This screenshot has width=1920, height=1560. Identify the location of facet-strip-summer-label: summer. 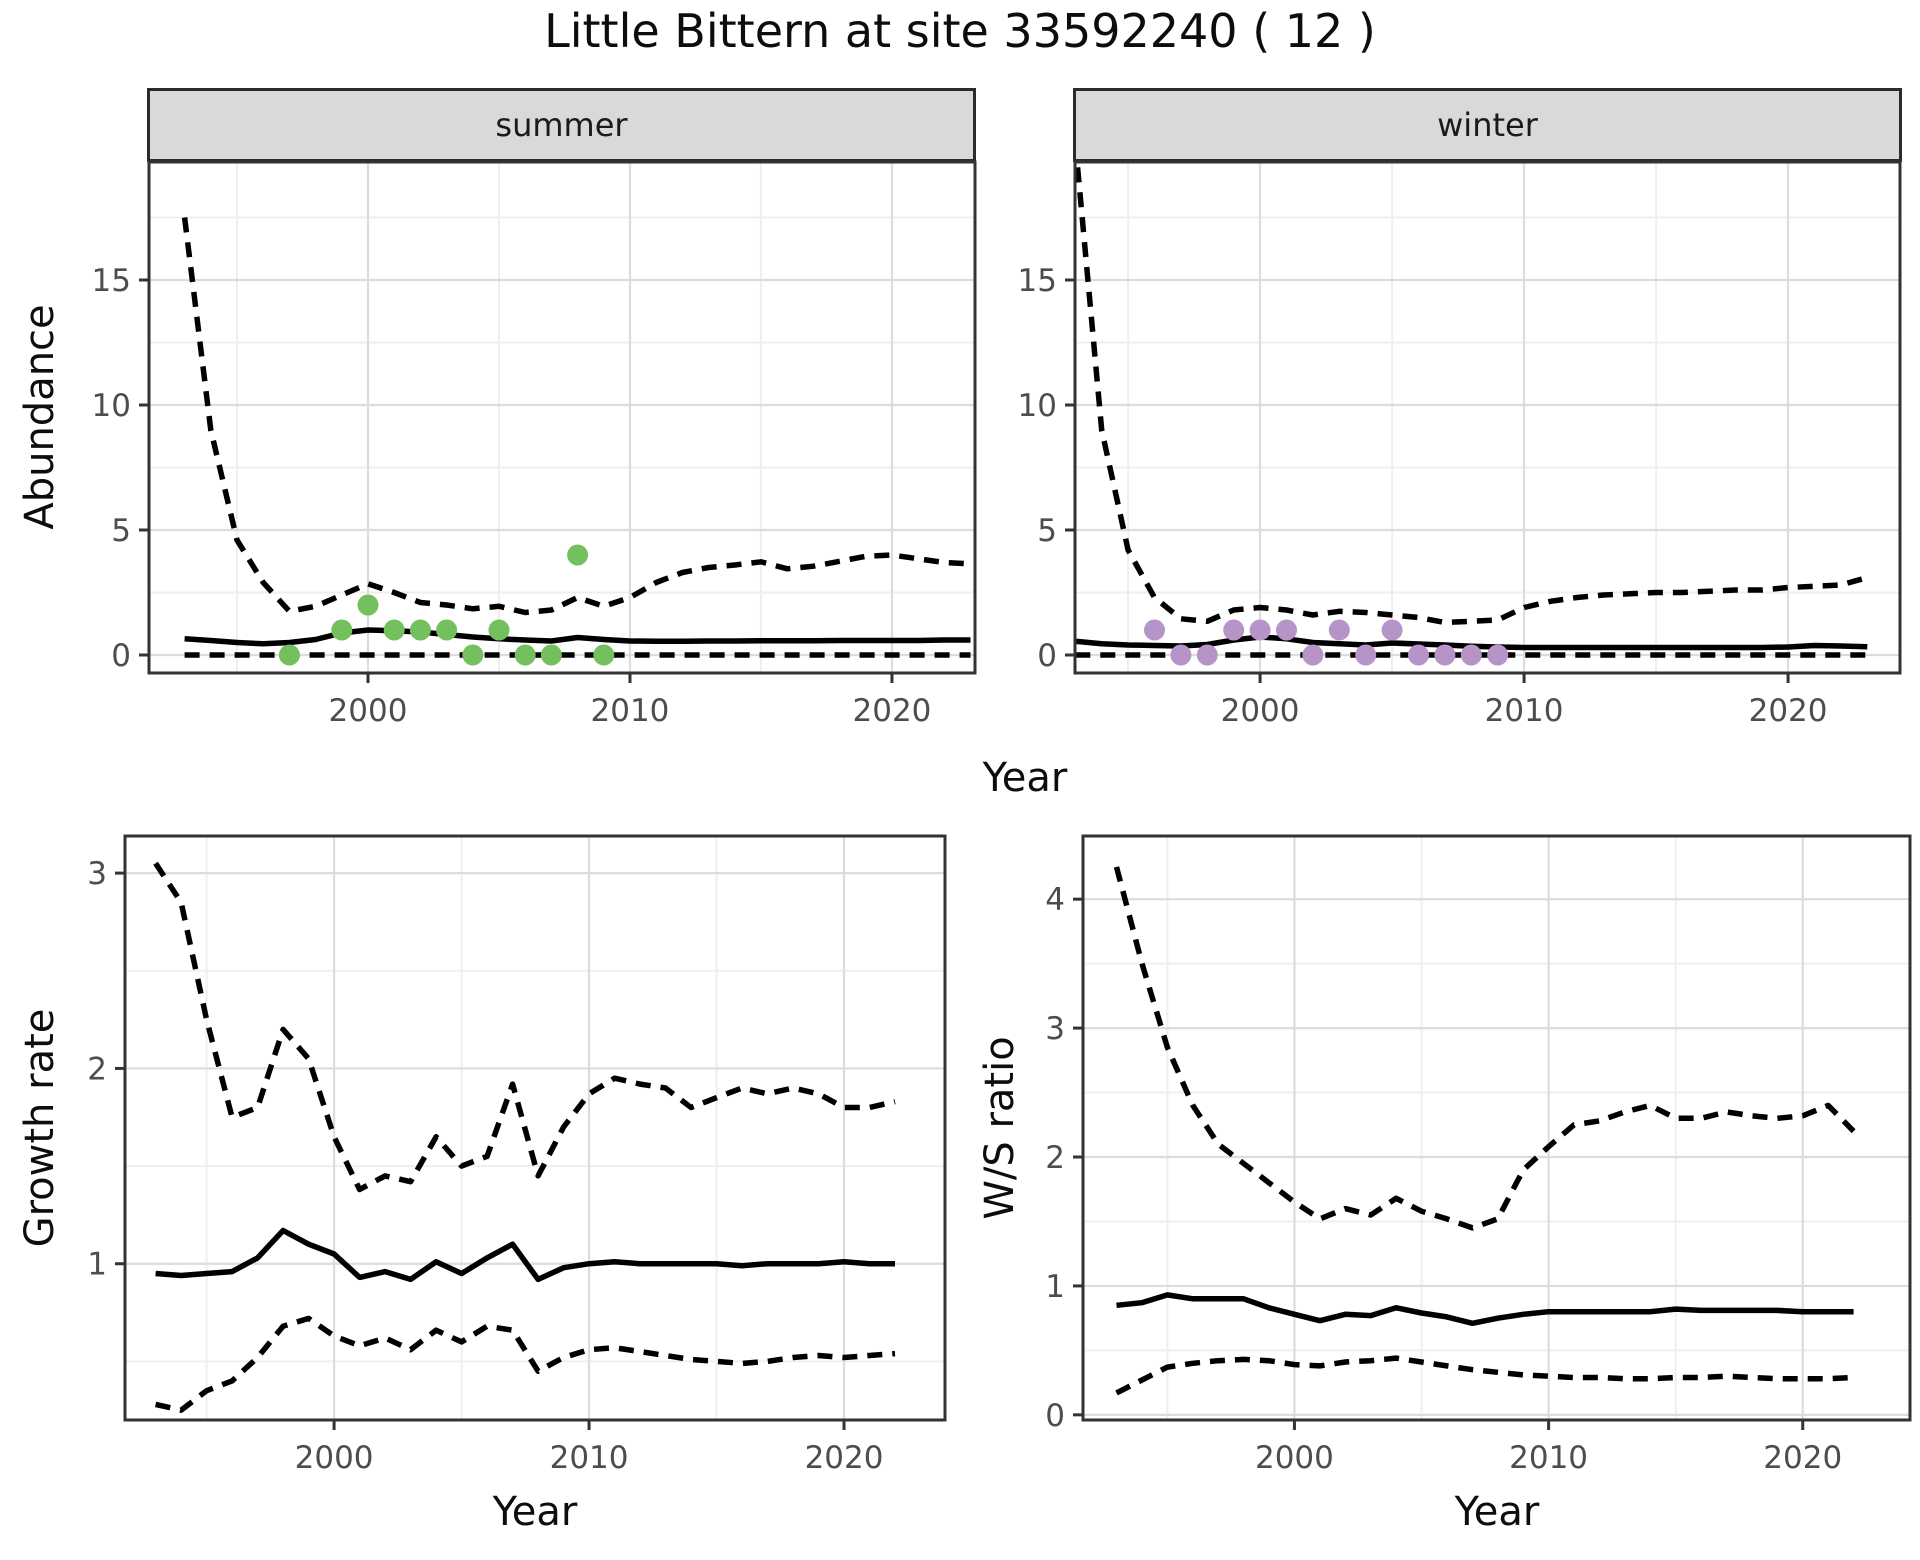
(561, 125).